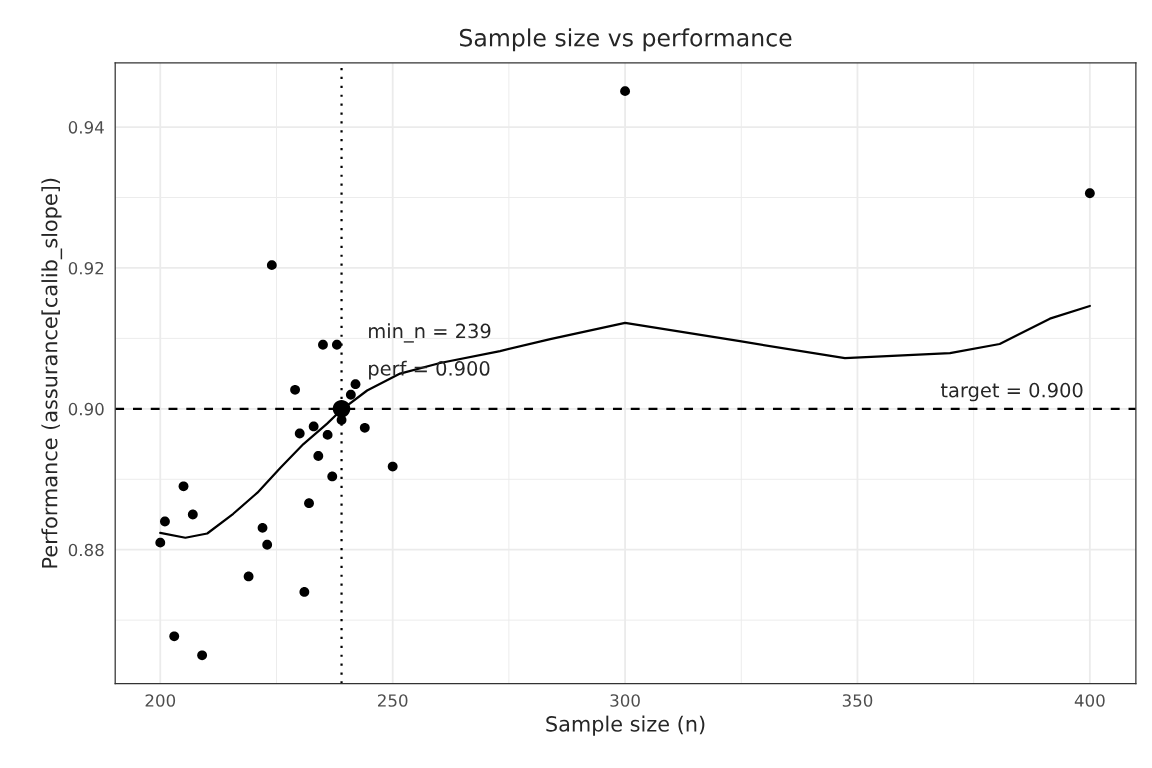  Describe the element at coordinates (86, 268) in the screenshot. I see `y-tick-label: 0.92` at that location.